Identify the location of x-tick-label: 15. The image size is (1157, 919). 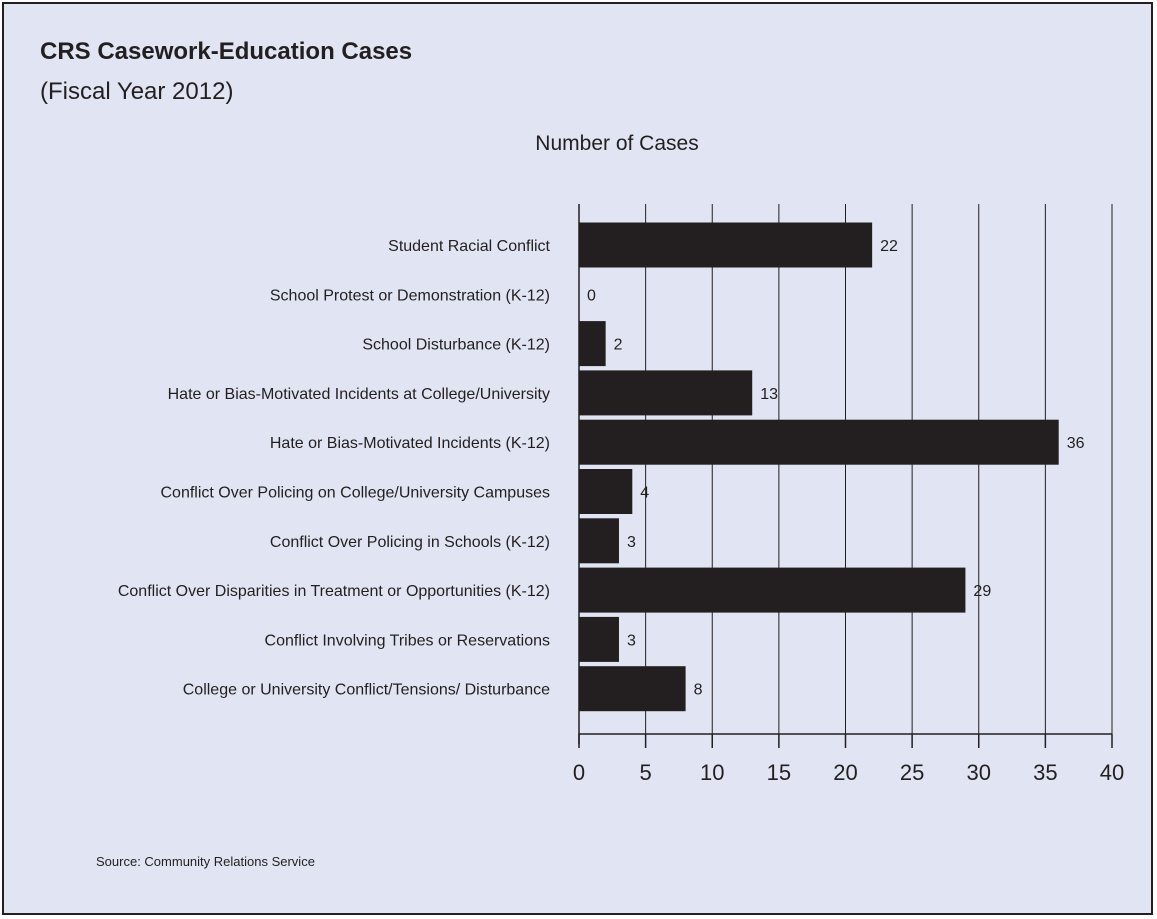
(779, 772).